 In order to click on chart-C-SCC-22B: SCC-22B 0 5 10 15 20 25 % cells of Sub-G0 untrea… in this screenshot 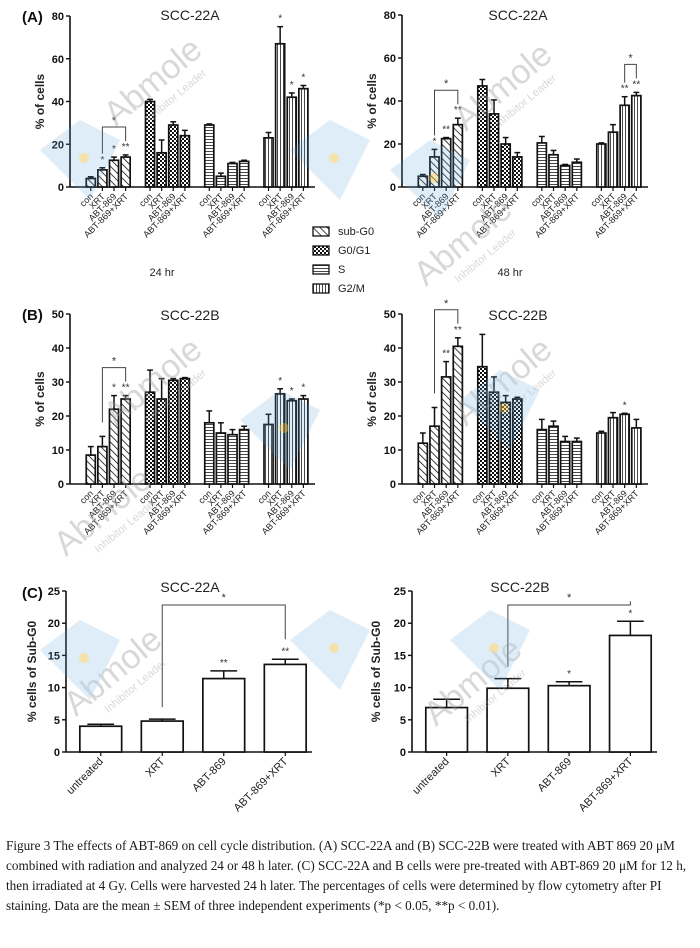, I will do `click(513, 696)`.